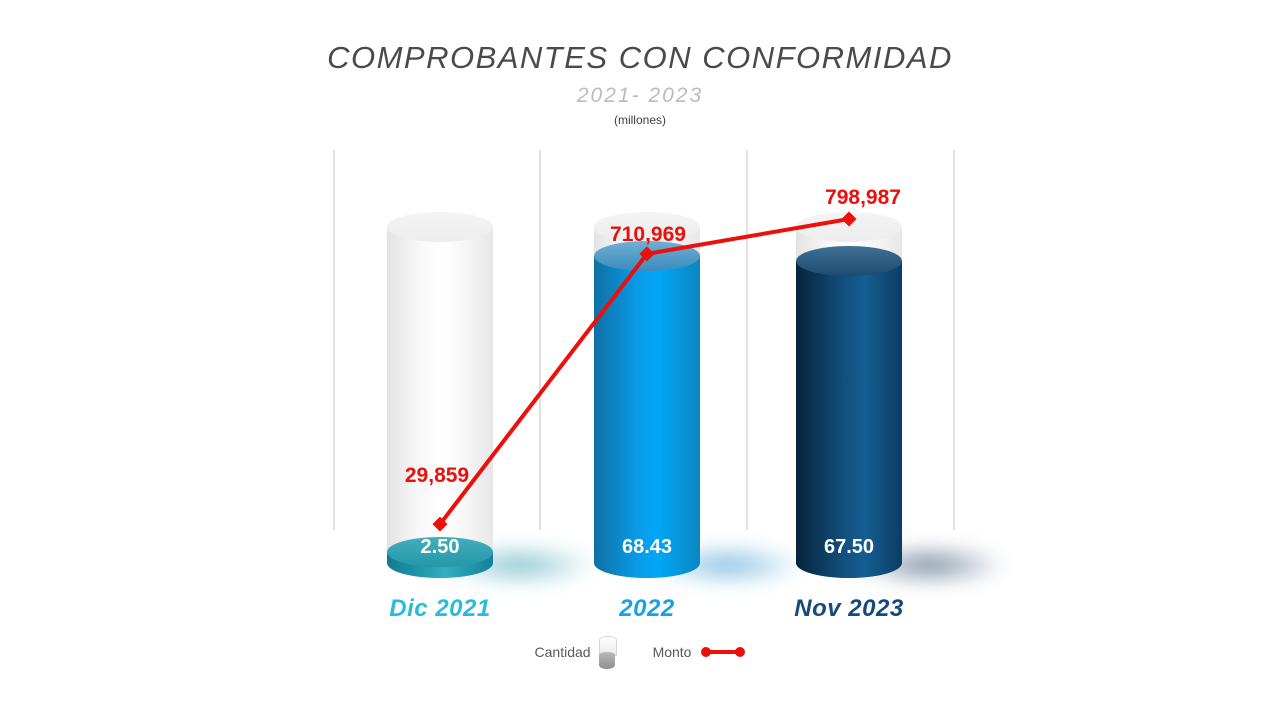  I want to click on value-label-monto-2022: 710,969, so click(648, 234).